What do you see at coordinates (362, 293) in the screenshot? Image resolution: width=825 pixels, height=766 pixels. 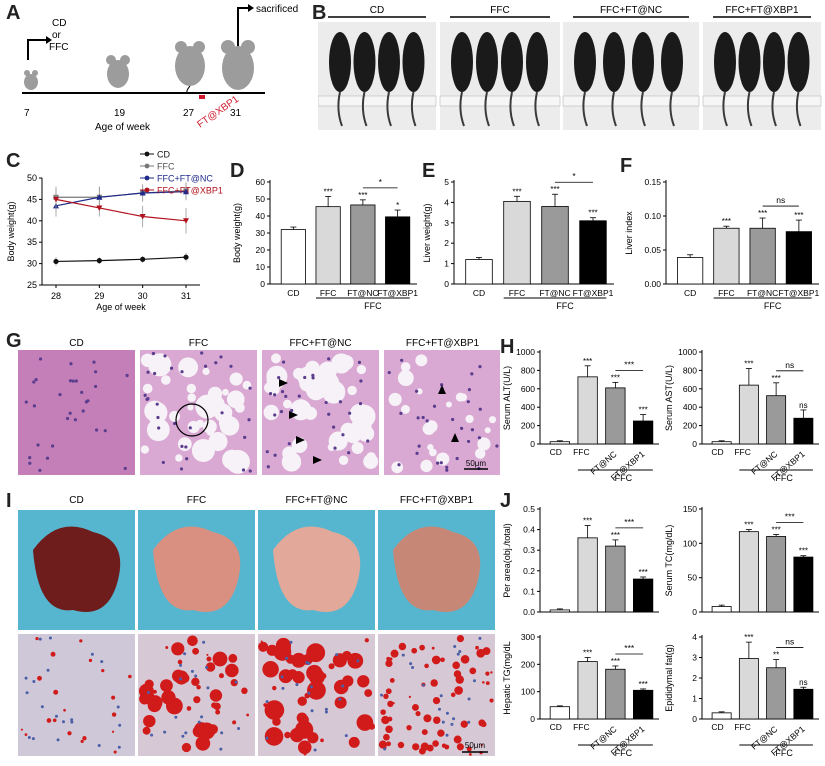 I see `x-tick-label: FT@NC` at bounding box center [362, 293].